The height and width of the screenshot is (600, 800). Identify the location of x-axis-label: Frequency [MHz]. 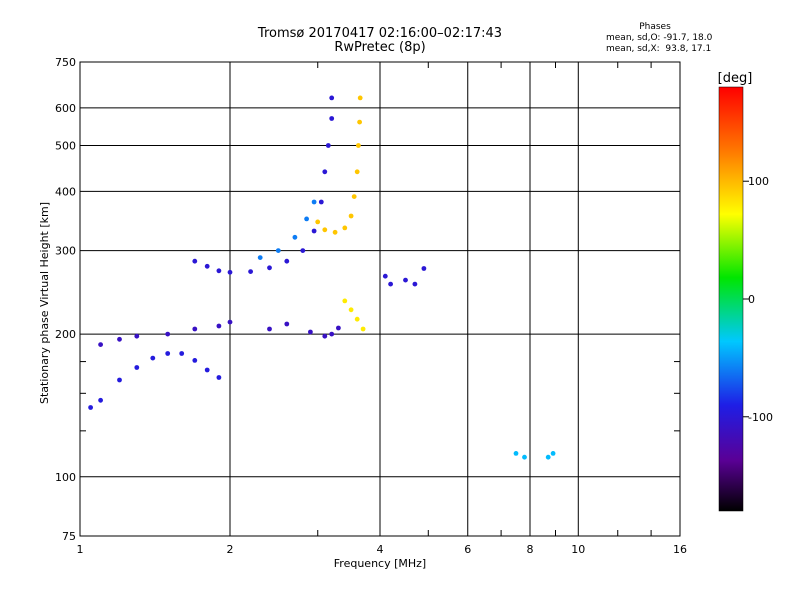
(380, 563).